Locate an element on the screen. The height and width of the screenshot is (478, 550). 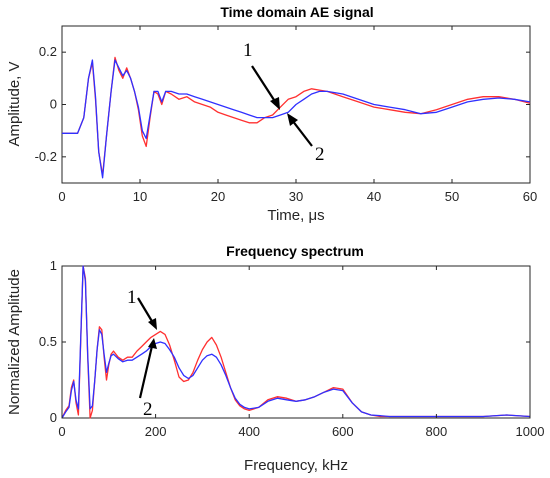
y-axis-label: Amplitude, V is located at coordinates (14, 103).